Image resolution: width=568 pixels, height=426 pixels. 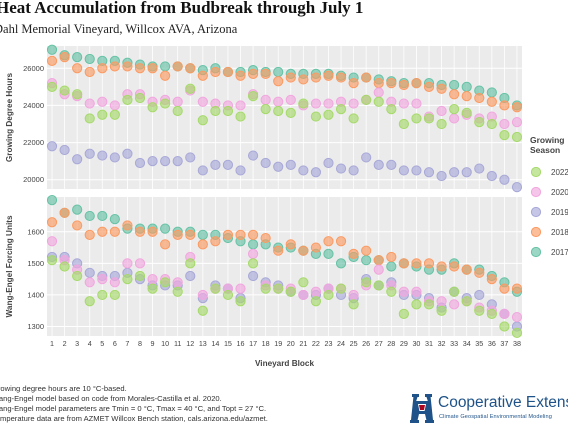 What do you see at coordinates (215, 343) in the screenshot?
I see `x-tick-label: 14` at bounding box center [215, 343].